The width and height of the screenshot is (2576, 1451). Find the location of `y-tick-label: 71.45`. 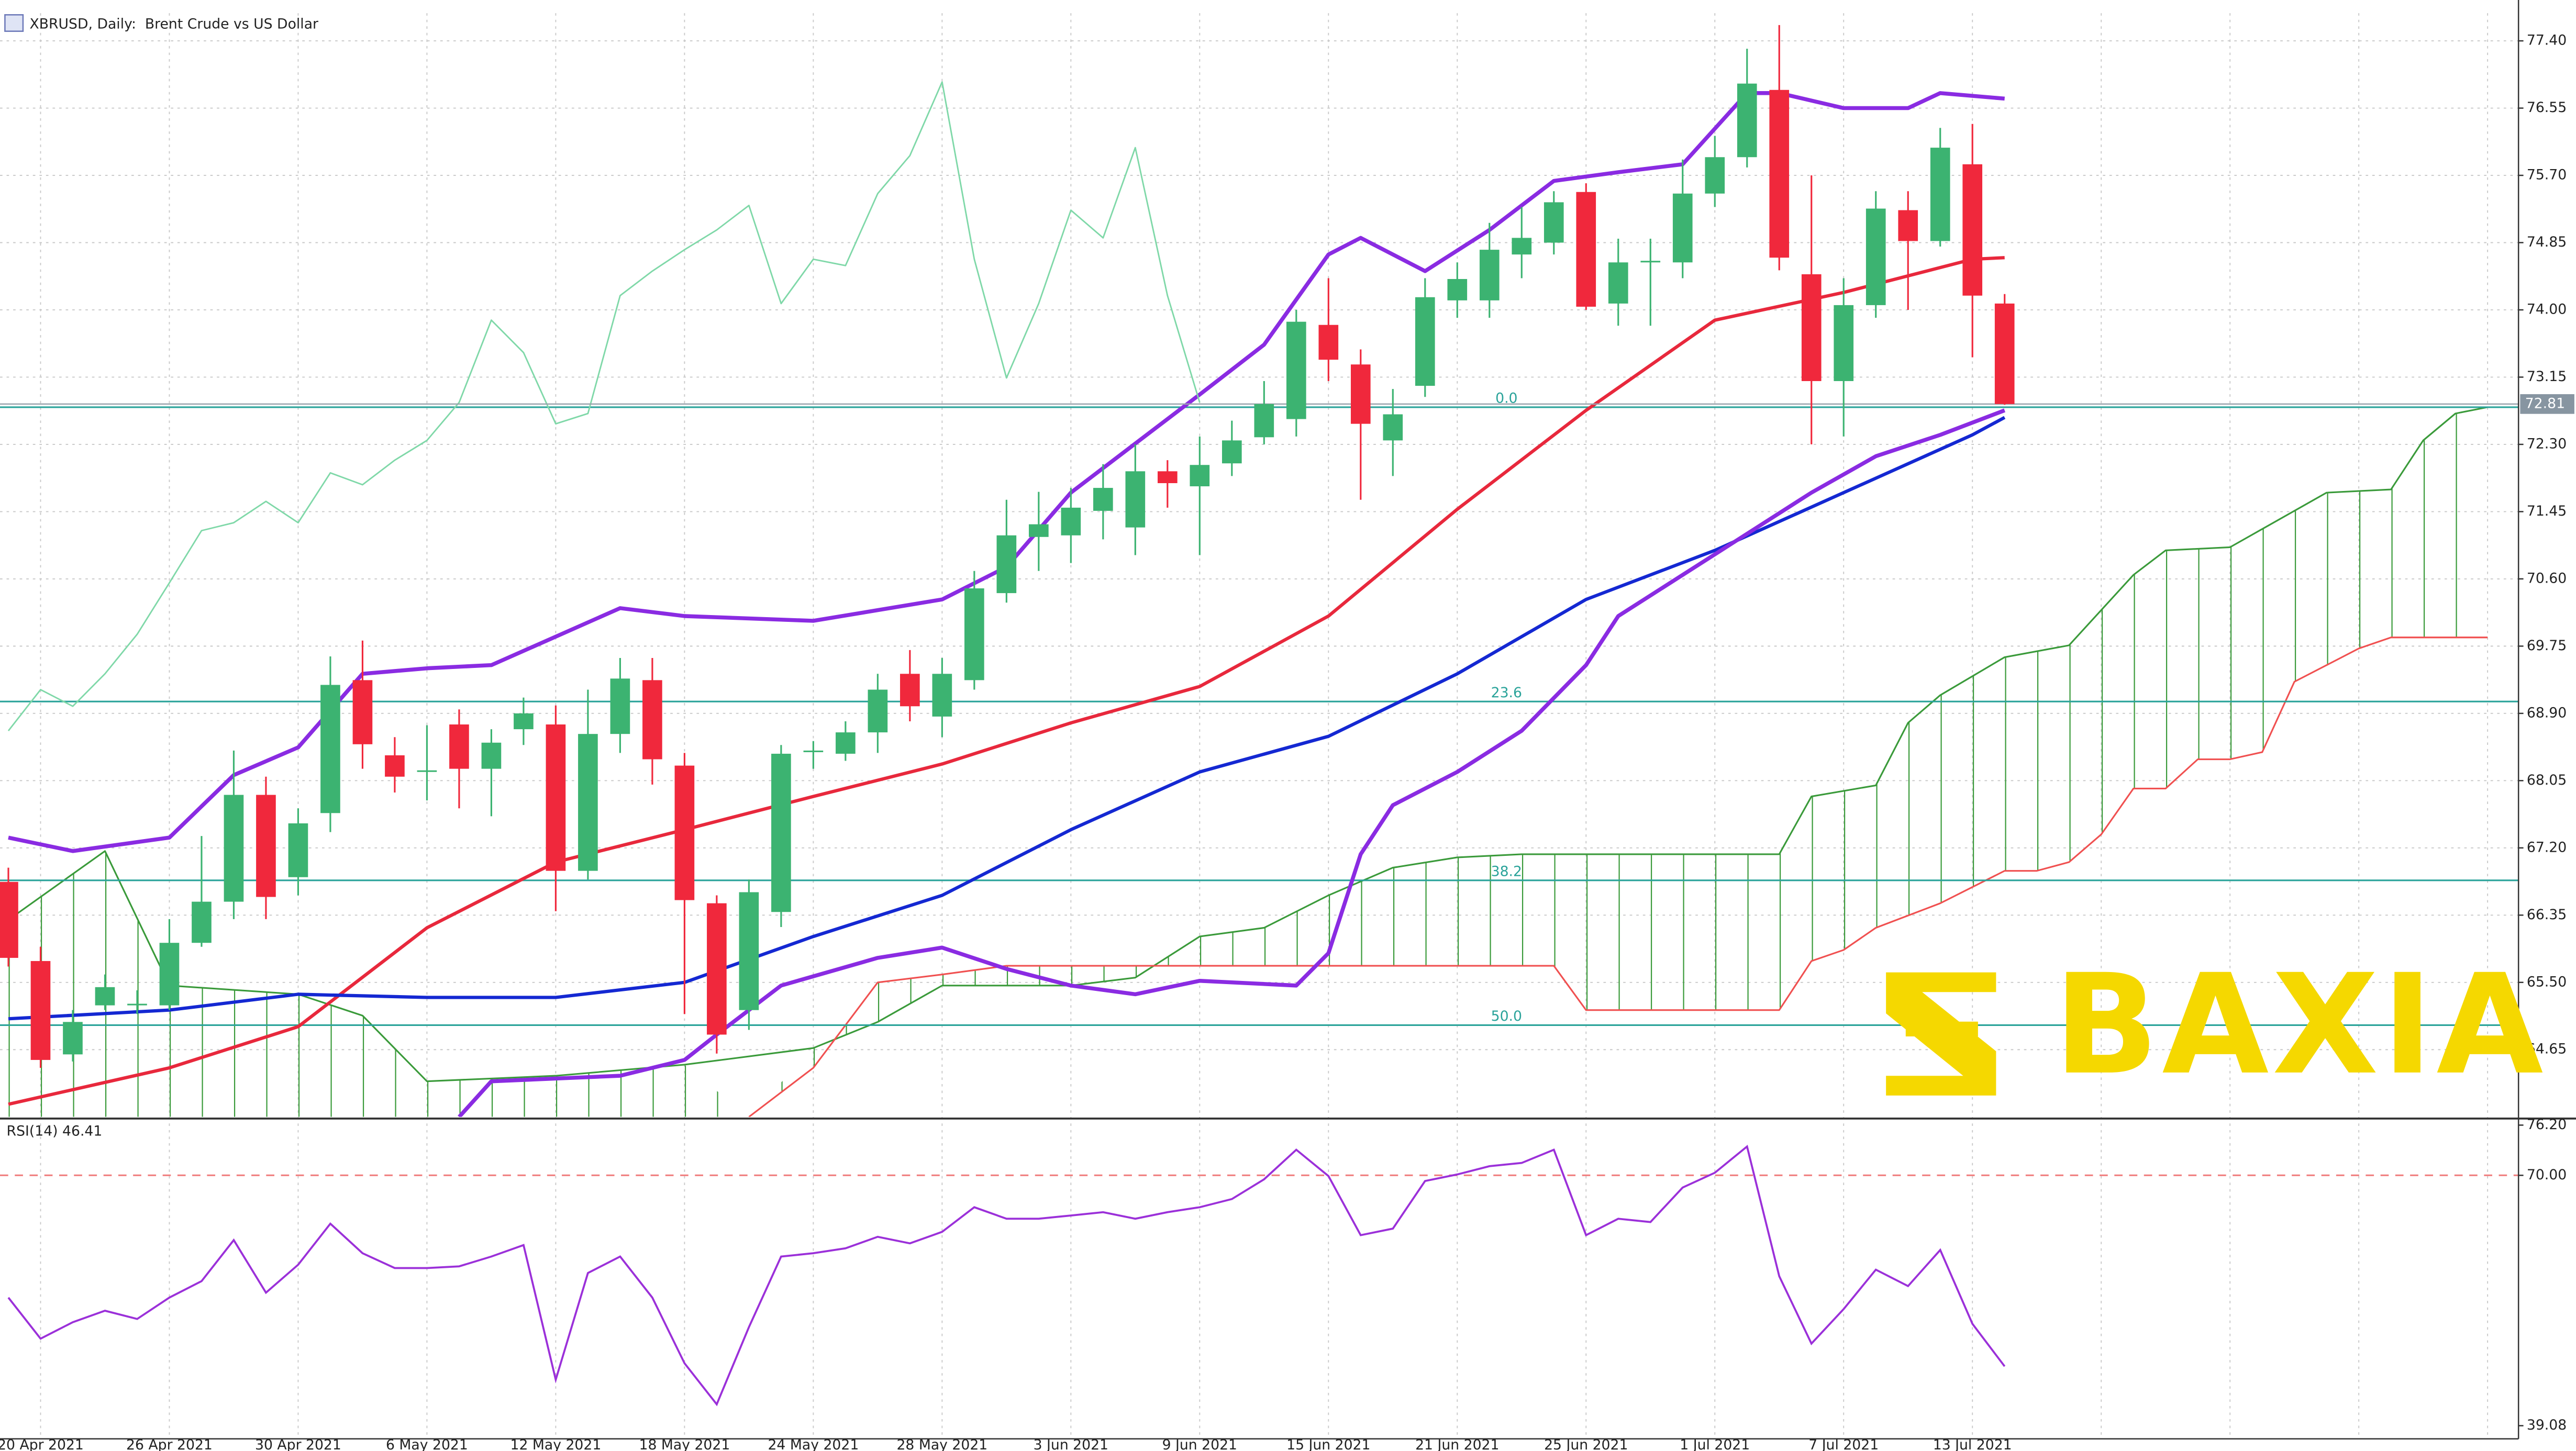

y-tick-label: 71.45 is located at coordinates (2547, 511).